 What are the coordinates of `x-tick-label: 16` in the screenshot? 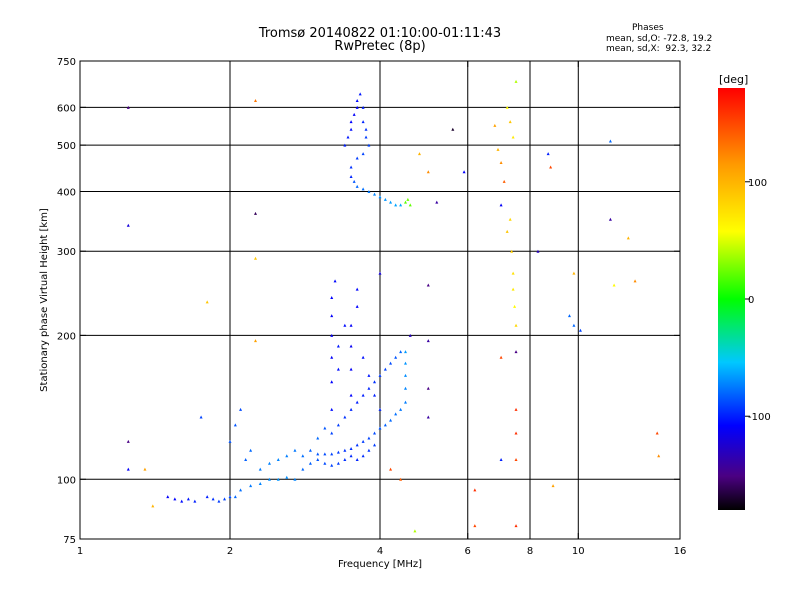 It's located at (680, 551).